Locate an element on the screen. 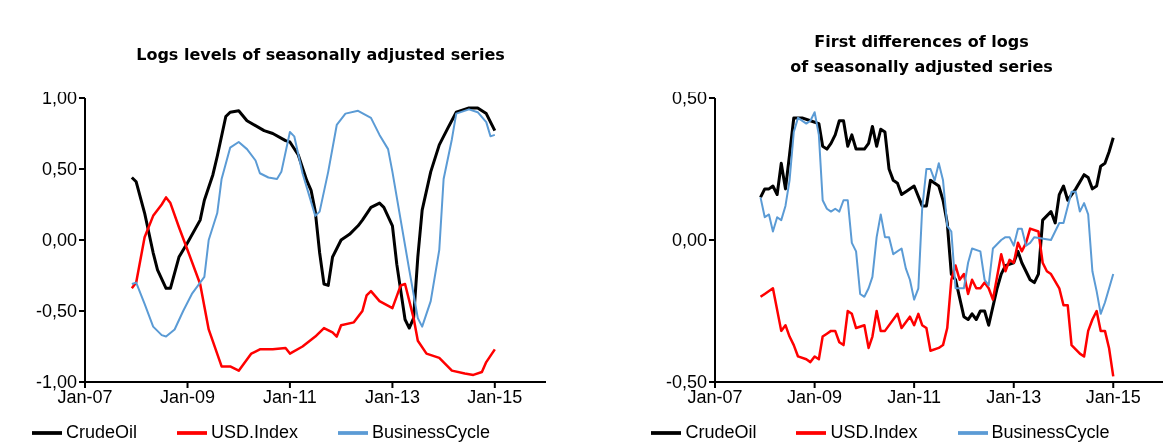 Image resolution: width=1169 pixels, height=446 pixels. y-tick-label: 1,00 is located at coordinates (59, 98).